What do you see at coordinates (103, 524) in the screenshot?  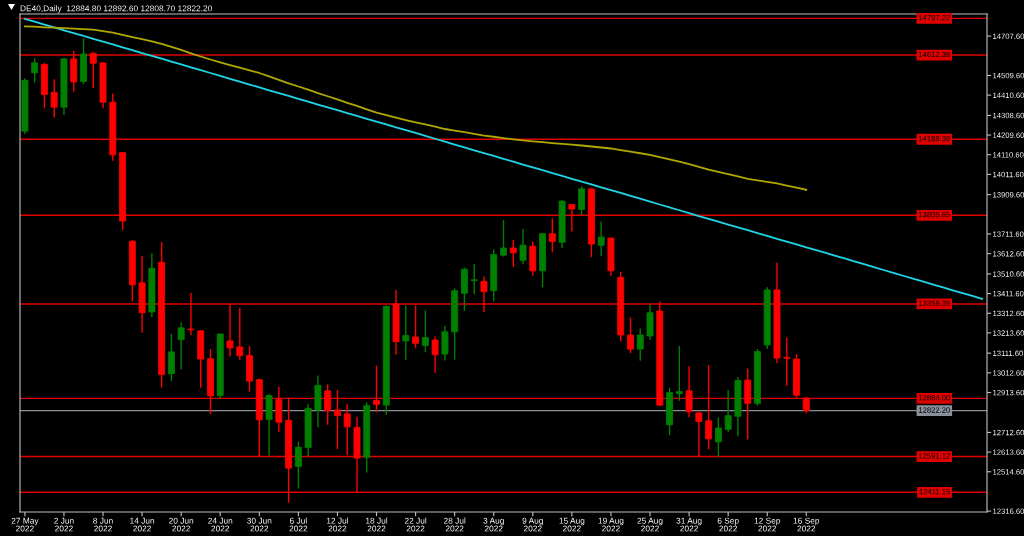 I see `x-tick-label: 8 Jun 2022` at bounding box center [103, 524].